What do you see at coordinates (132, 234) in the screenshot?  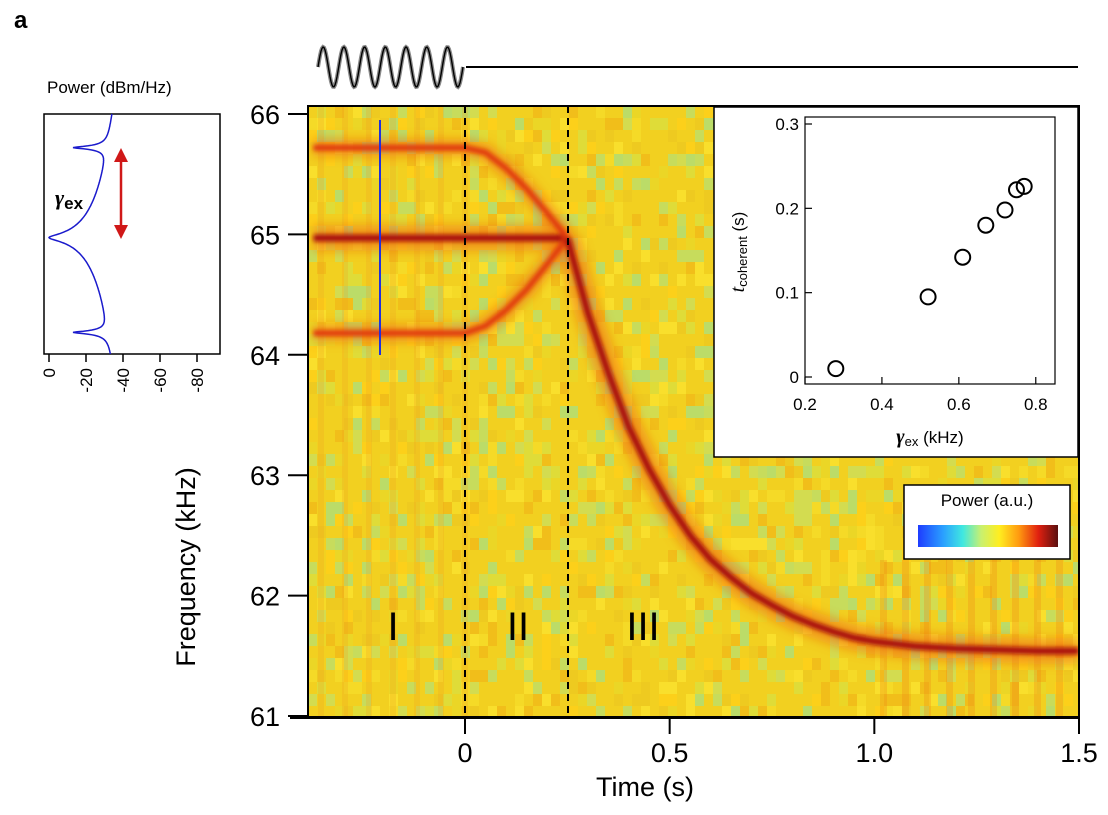 I see `side-panel-frame` at bounding box center [132, 234].